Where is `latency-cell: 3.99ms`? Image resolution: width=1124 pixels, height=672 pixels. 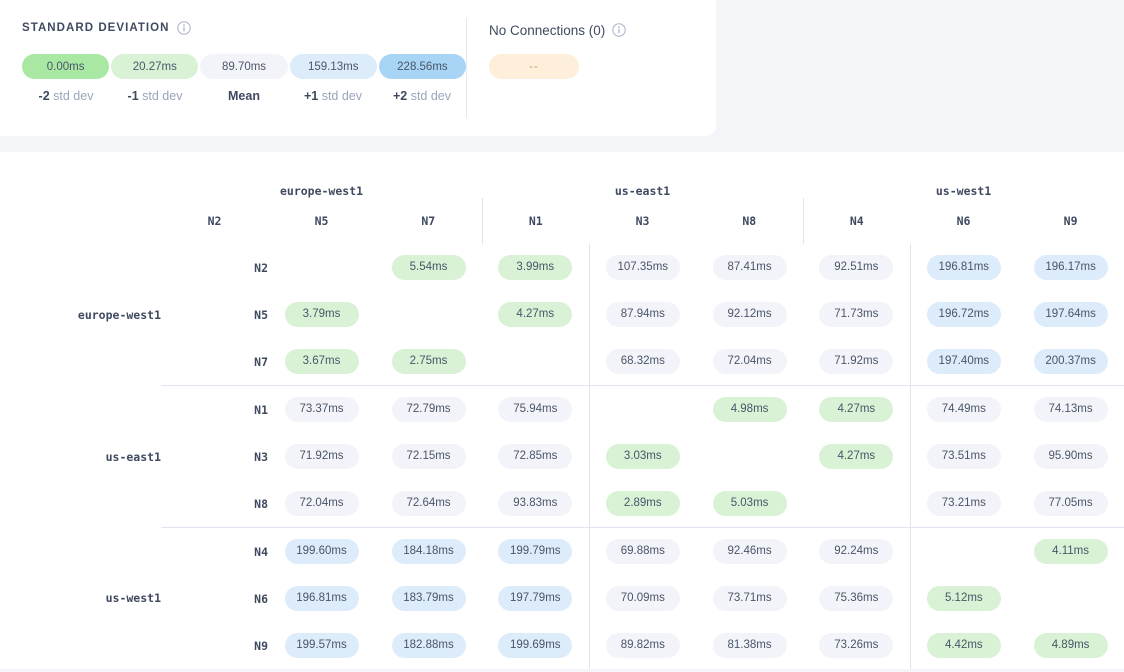 latency-cell: 3.99ms is located at coordinates (536, 267).